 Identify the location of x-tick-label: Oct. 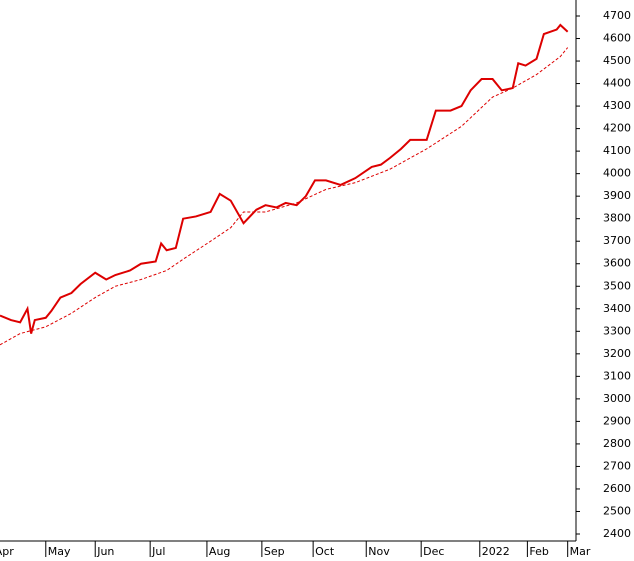
(325, 551).